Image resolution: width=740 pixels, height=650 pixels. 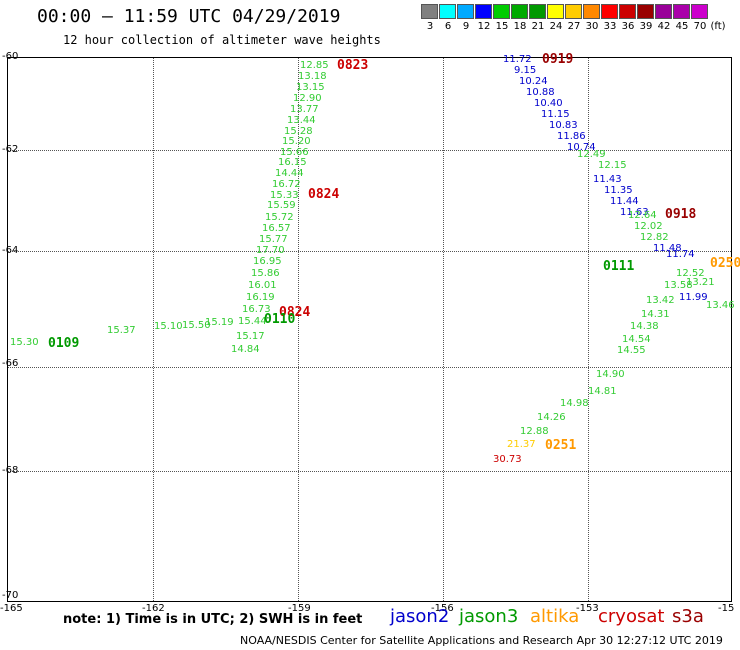 What do you see at coordinates (284, 195) in the screenshot?
I see `wave-height-value: 15.33` at bounding box center [284, 195].